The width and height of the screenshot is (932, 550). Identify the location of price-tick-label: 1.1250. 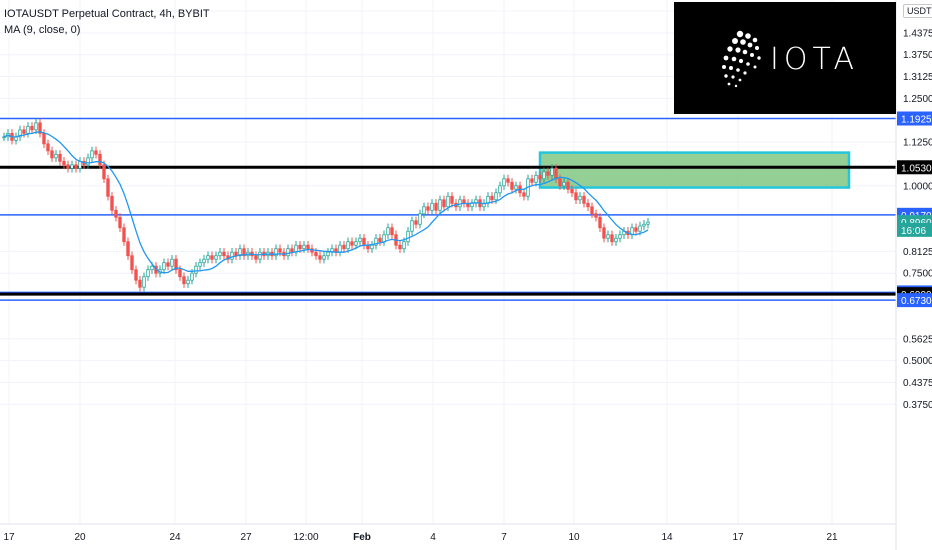
(917, 143).